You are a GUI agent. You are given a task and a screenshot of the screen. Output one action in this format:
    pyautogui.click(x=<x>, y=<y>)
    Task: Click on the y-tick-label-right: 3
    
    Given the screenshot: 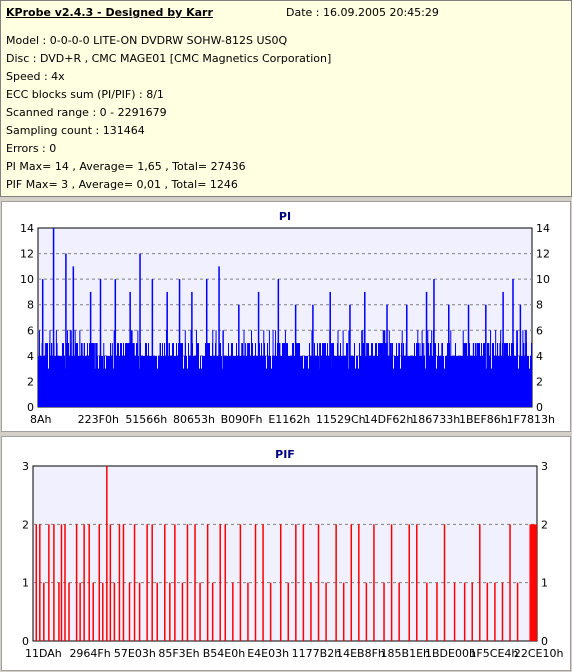 What is the action you would take?
    pyautogui.click(x=544, y=466)
    